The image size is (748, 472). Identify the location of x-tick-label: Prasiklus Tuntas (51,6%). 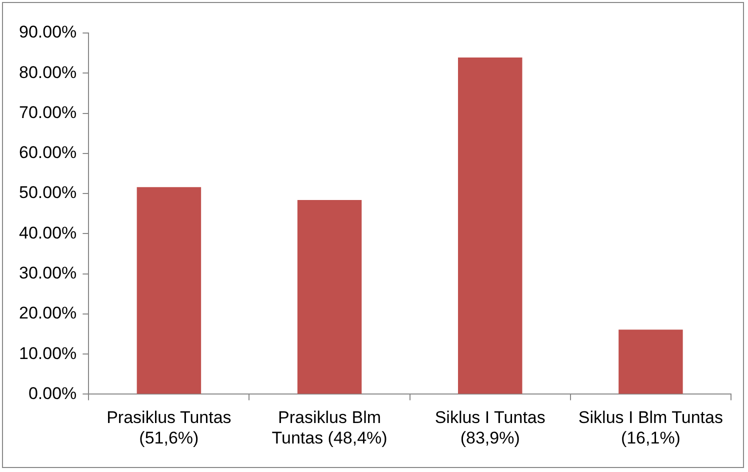
(169, 428).